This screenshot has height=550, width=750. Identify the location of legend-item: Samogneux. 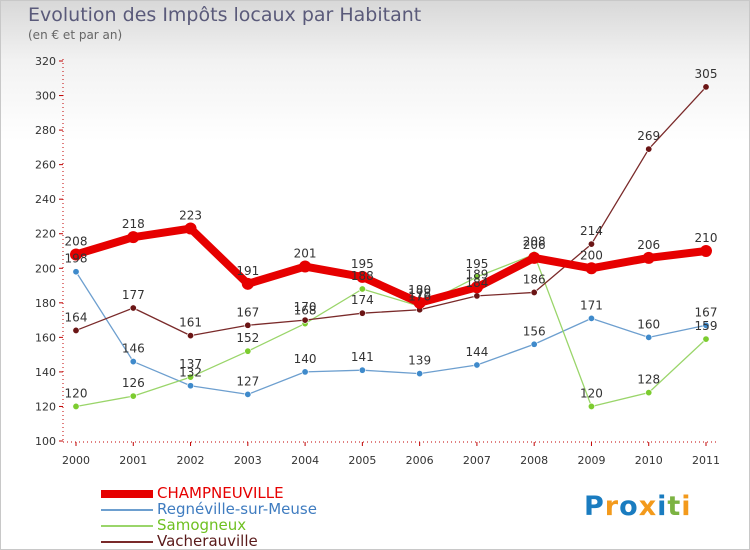
(231, 525).